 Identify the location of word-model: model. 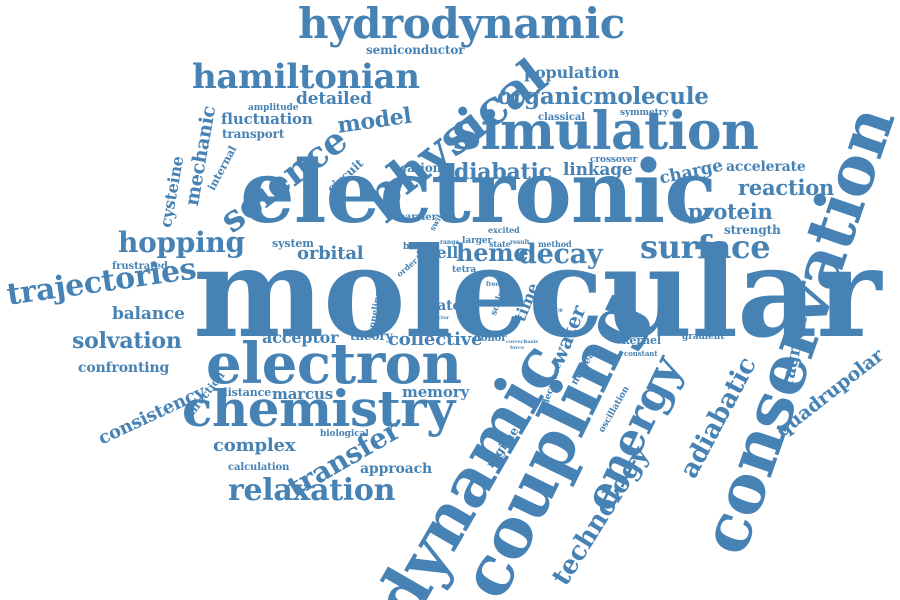
(374, 120).